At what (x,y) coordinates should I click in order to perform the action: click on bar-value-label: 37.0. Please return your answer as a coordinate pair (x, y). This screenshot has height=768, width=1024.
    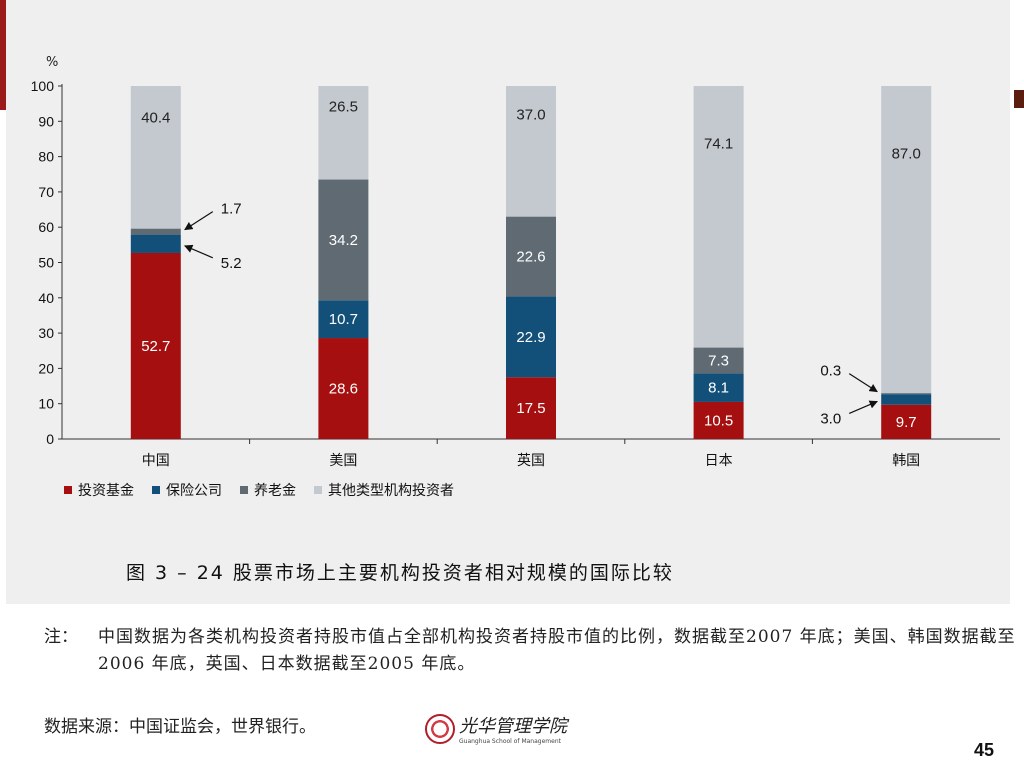
    Looking at the image, I should click on (530, 115).